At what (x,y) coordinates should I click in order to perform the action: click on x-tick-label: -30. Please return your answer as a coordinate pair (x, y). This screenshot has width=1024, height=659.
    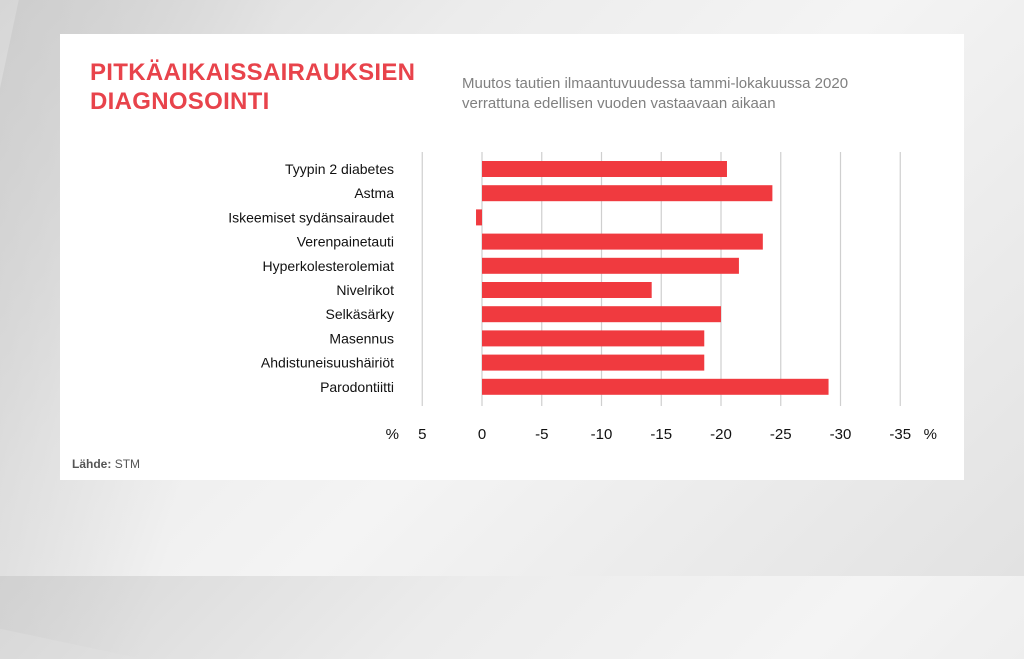
    Looking at the image, I should click on (841, 434).